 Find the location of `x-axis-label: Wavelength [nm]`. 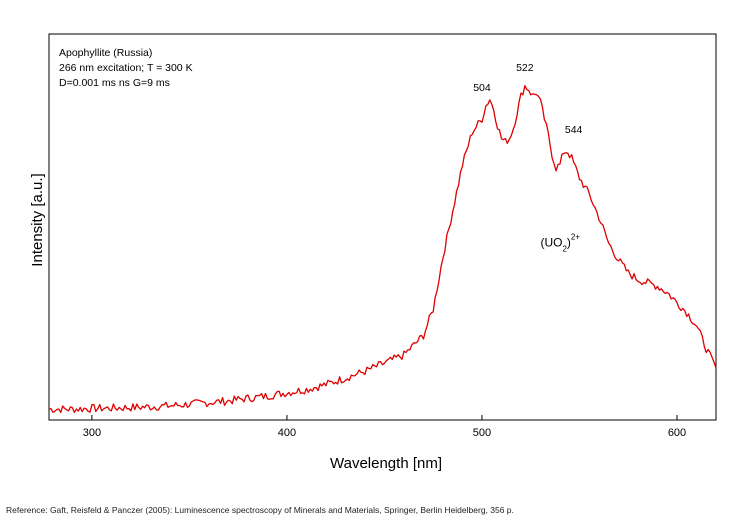

x-axis-label: Wavelength [nm] is located at coordinates (386, 463).